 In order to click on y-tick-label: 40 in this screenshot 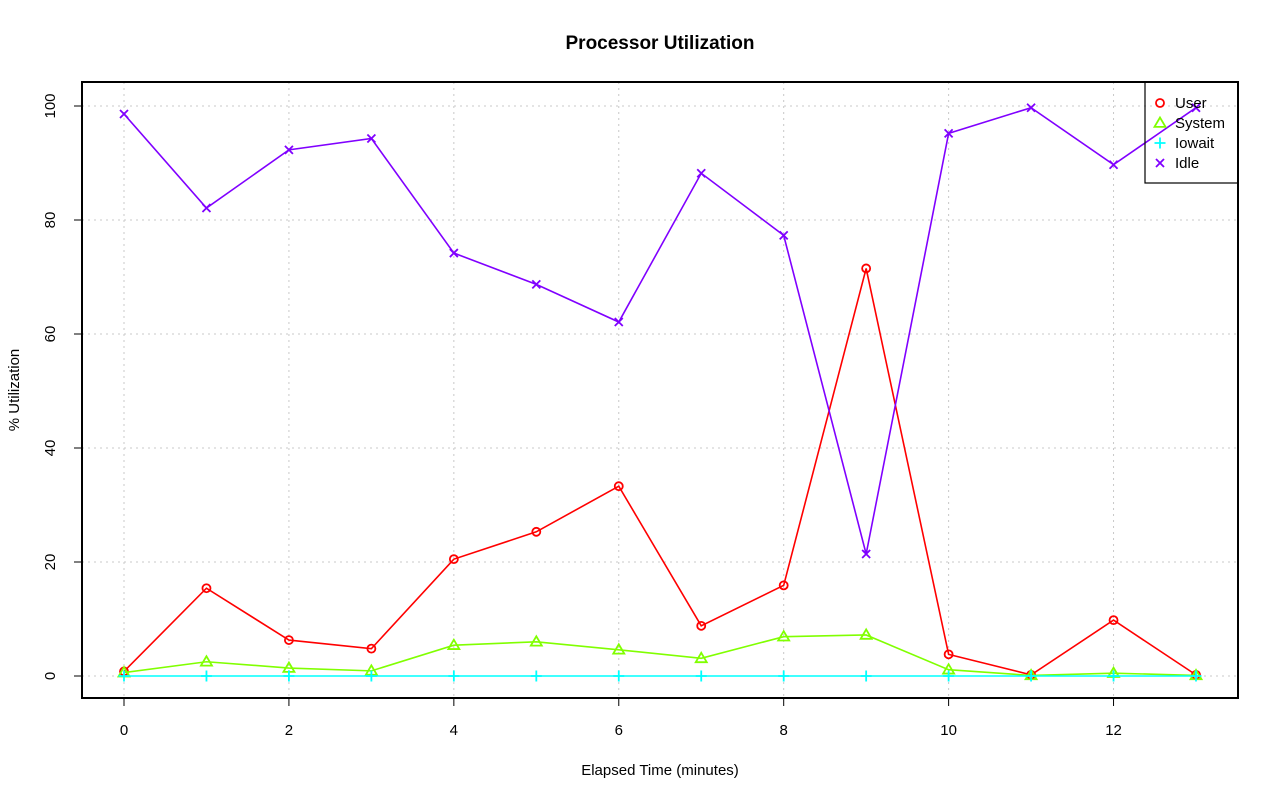, I will do `click(50, 448)`.